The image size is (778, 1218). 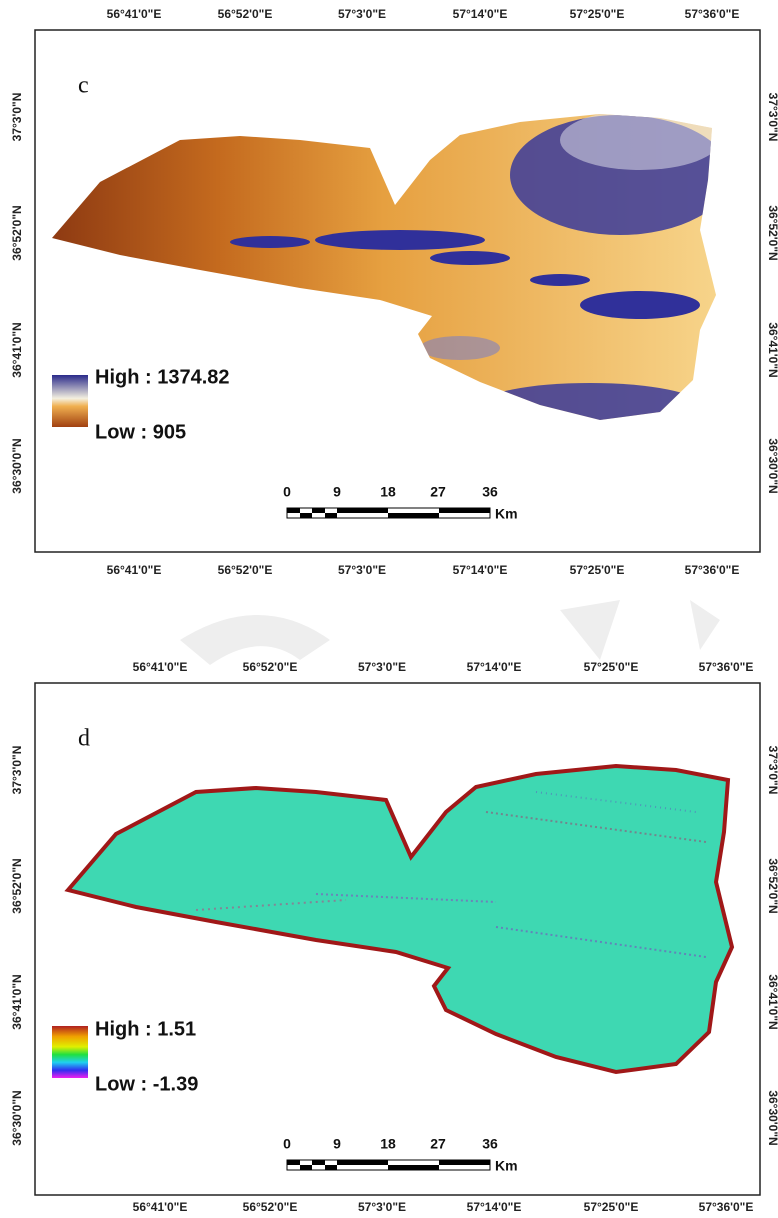 What do you see at coordinates (146, 1084) in the screenshot?
I see `legend-low: Low : -1.39` at bounding box center [146, 1084].